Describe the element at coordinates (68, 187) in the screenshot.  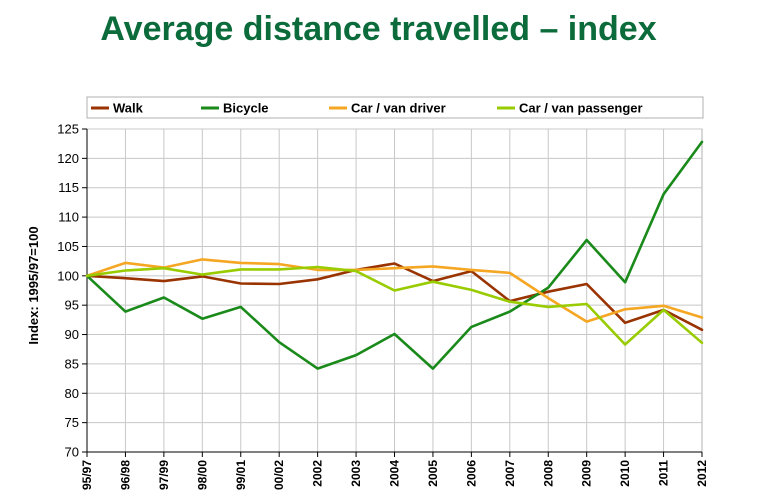
I see `y-tick-label: 115` at that location.